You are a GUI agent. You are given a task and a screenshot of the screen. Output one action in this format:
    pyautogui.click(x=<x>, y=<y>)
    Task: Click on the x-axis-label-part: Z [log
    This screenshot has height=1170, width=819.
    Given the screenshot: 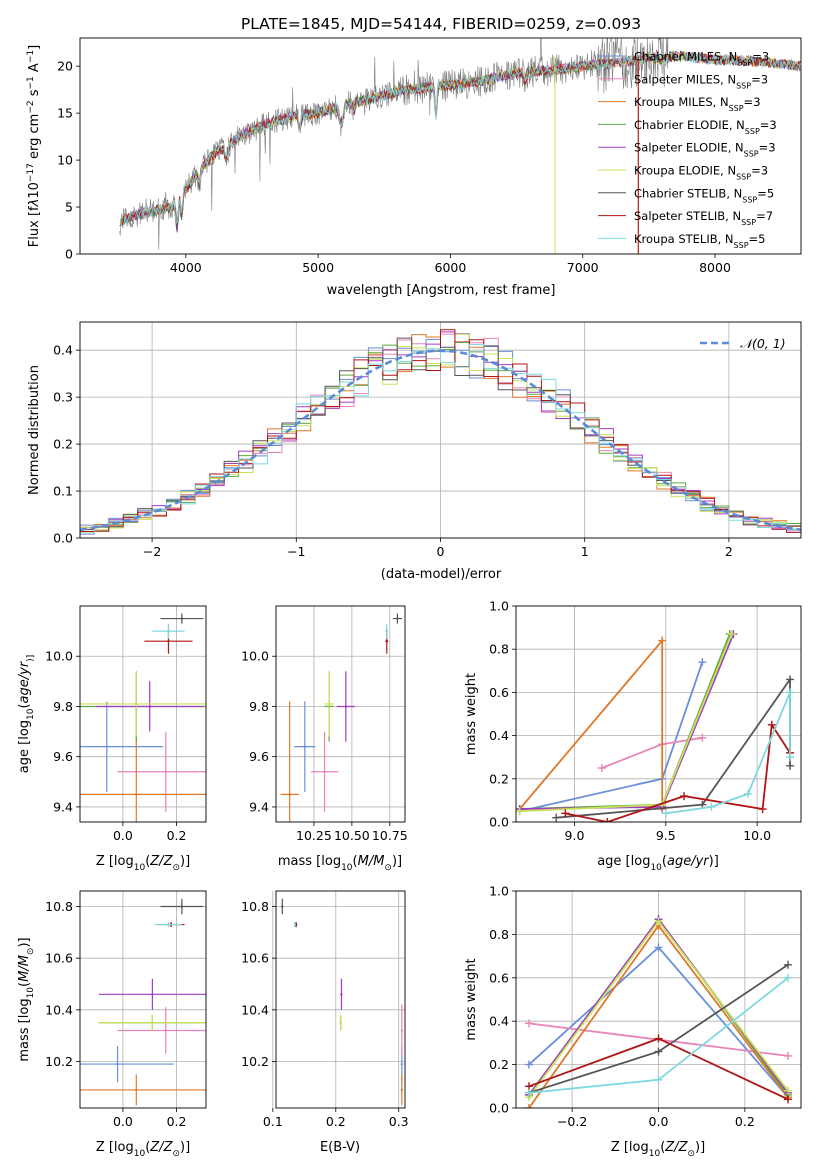 What is the action you would take?
    pyautogui.click(x=630, y=1147)
    